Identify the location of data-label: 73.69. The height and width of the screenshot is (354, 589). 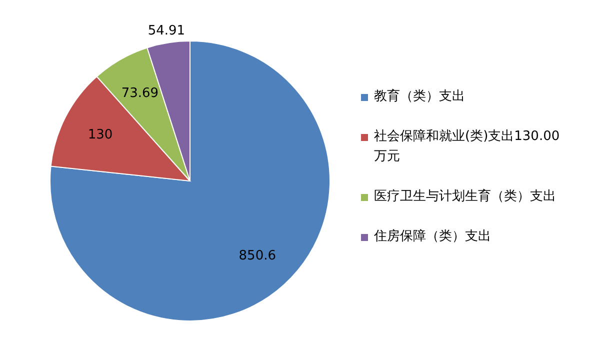
(140, 94).